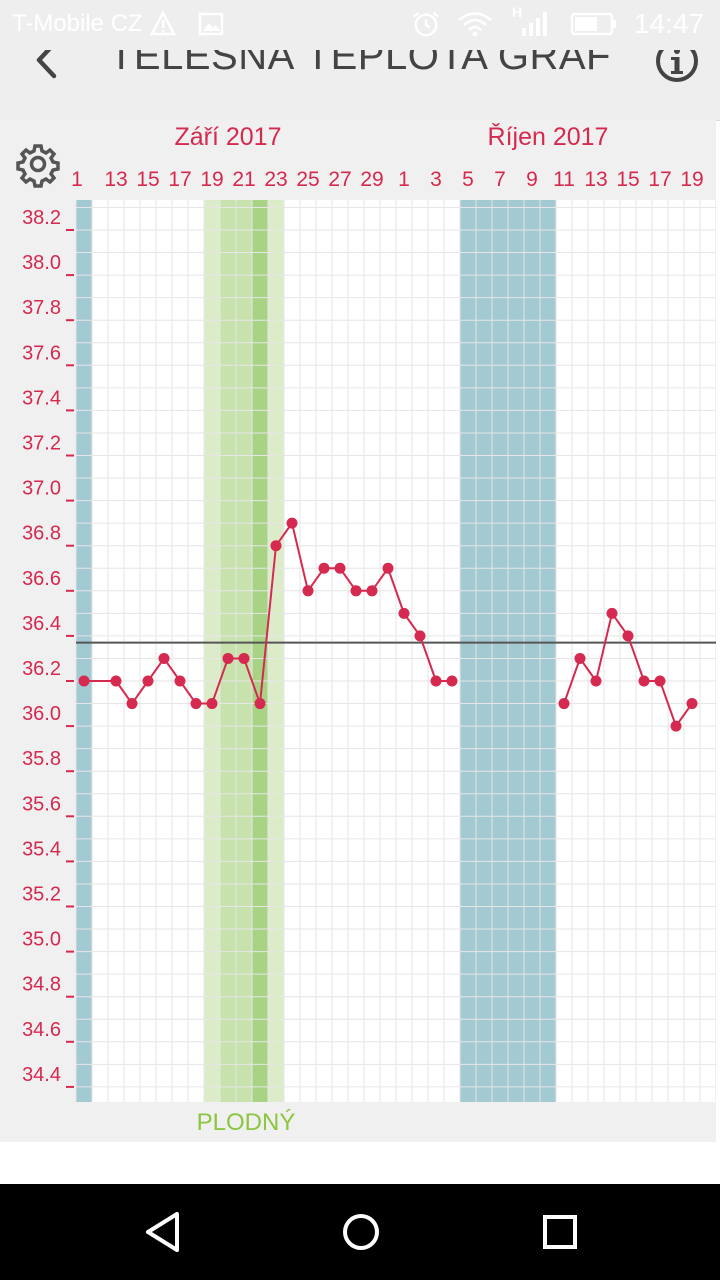 Image resolution: width=720 pixels, height=1280 pixels. I want to click on navigation-bar, so click(360, 1232).